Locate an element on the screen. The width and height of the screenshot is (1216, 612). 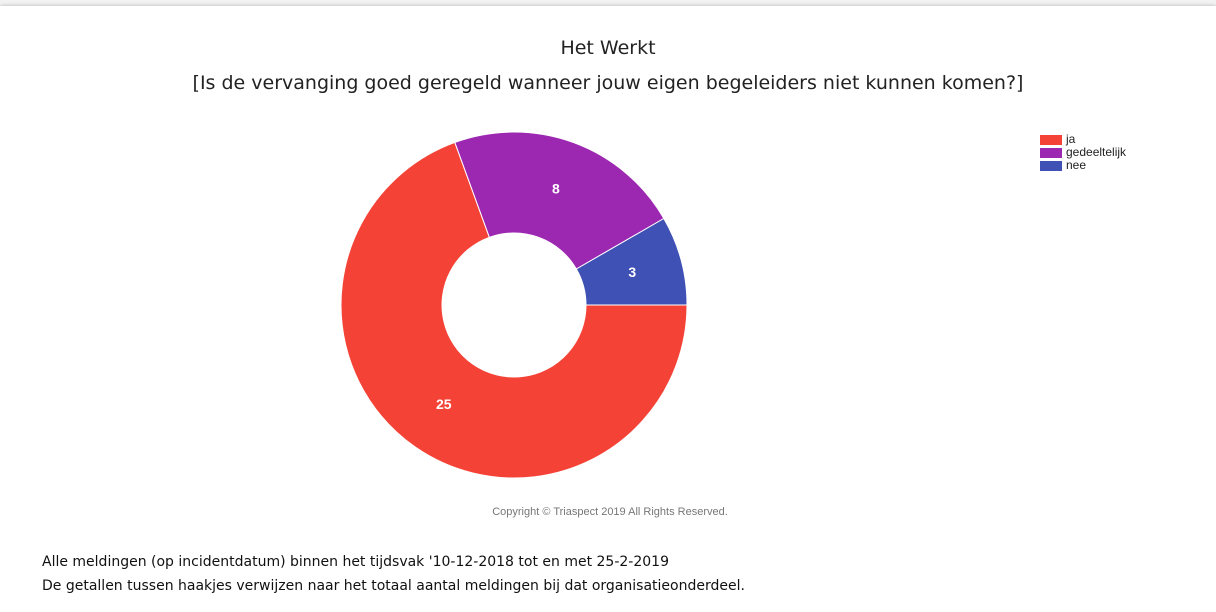
legend-label: nee is located at coordinates (1076, 165).